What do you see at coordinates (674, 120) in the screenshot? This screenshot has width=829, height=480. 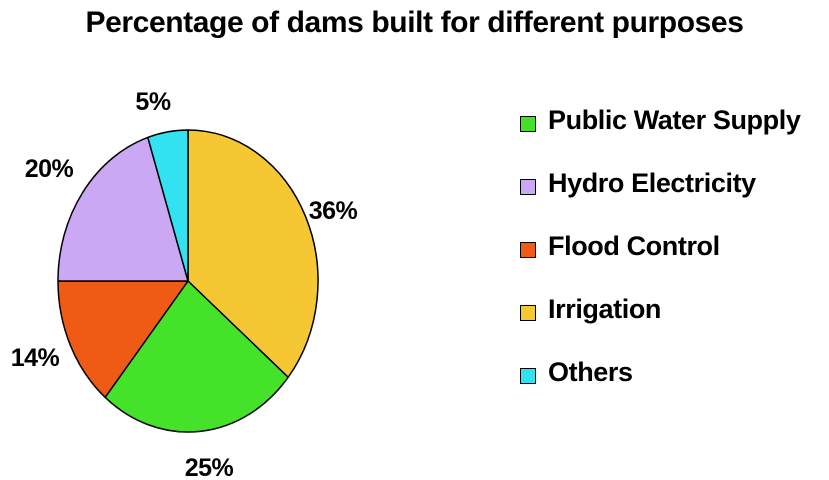 I see `legend-label: Public Water Supply` at bounding box center [674, 120].